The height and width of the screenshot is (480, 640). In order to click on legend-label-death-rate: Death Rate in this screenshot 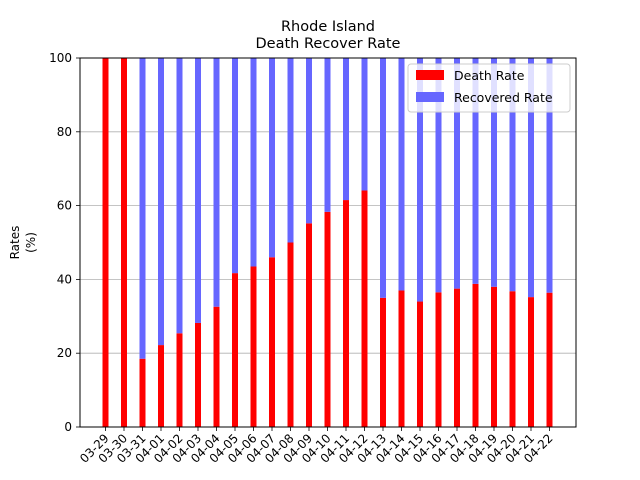, I will do `click(489, 75)`.